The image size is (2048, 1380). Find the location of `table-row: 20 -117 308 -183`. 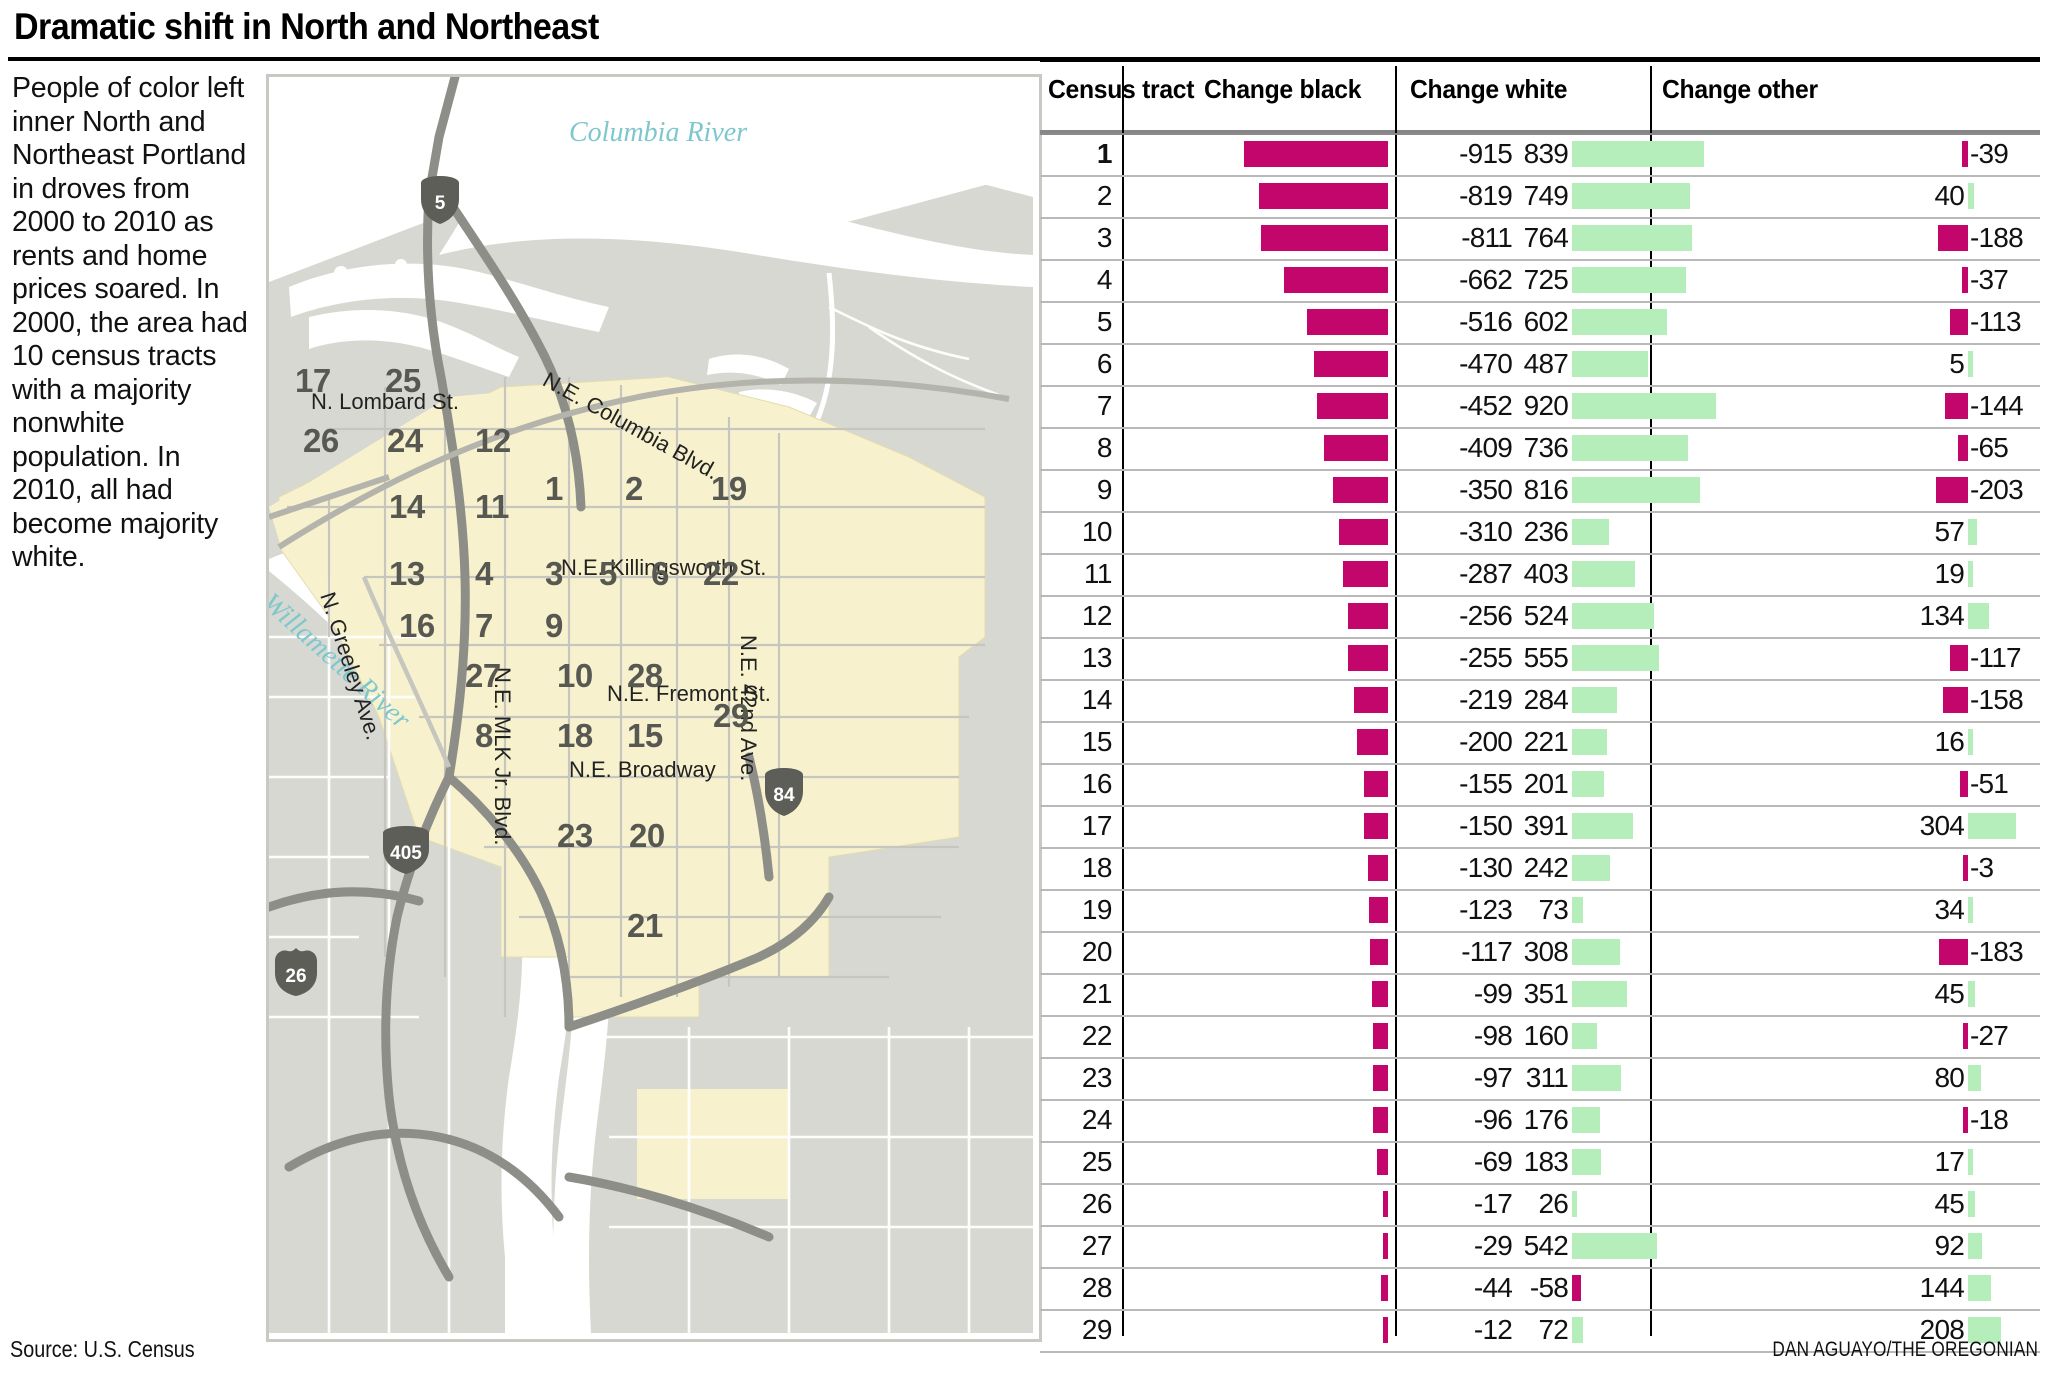

table-row: 20 -117 308 -183 is located at coordinates (1540, 952).